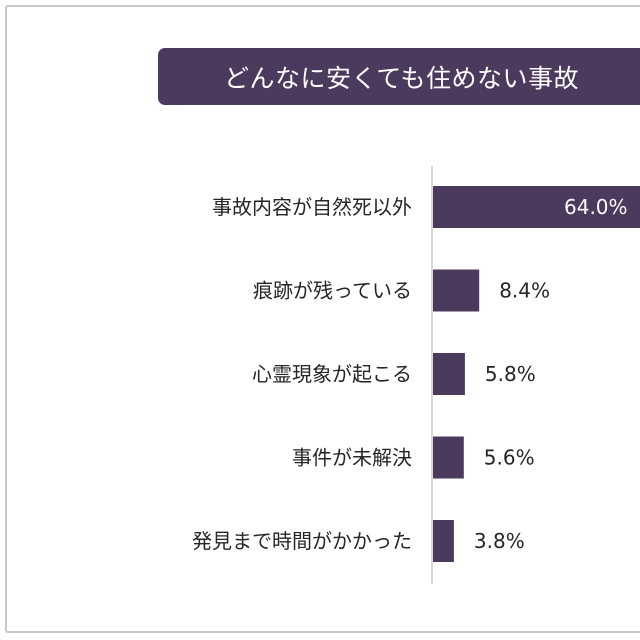 The height and width of the screenshot is (640, 640). What do you see at coordinates (332, 291) in the screenshot?
I see `category-label-1: 痕跡が残っている` at bounding box center [332, 291].